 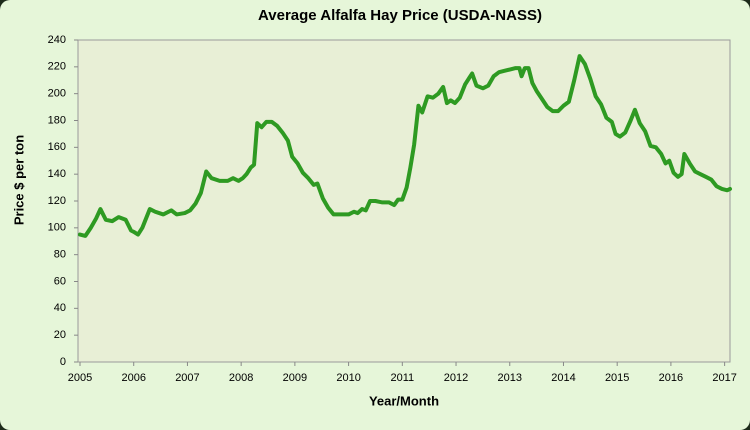 What do you see at coordinates (404, 400) in the screenshot?
I see `x-axis-title: Year/Month` at bounding box center [404, 400].